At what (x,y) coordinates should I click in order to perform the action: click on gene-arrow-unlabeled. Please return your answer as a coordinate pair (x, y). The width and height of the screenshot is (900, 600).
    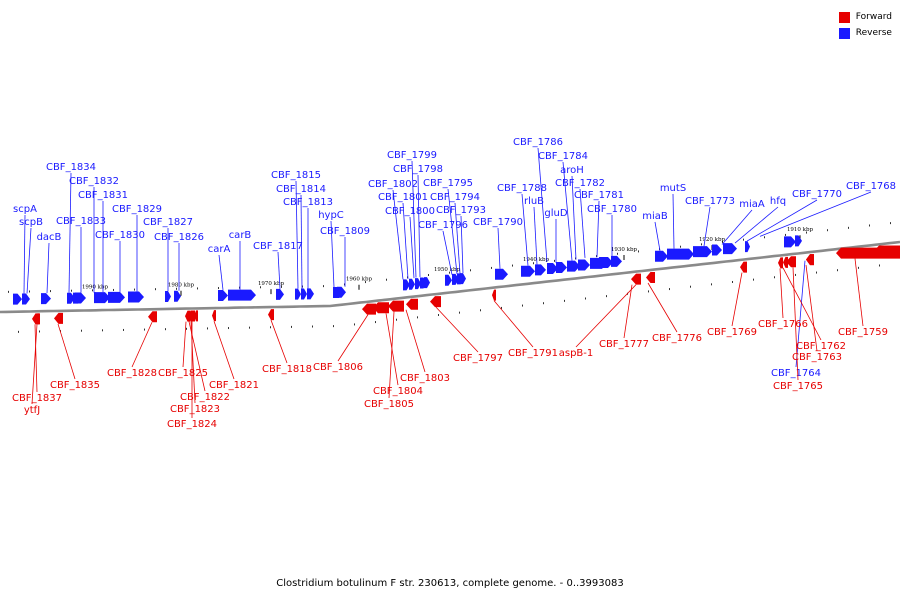
    Looking at the image, I should click on (887, 251).